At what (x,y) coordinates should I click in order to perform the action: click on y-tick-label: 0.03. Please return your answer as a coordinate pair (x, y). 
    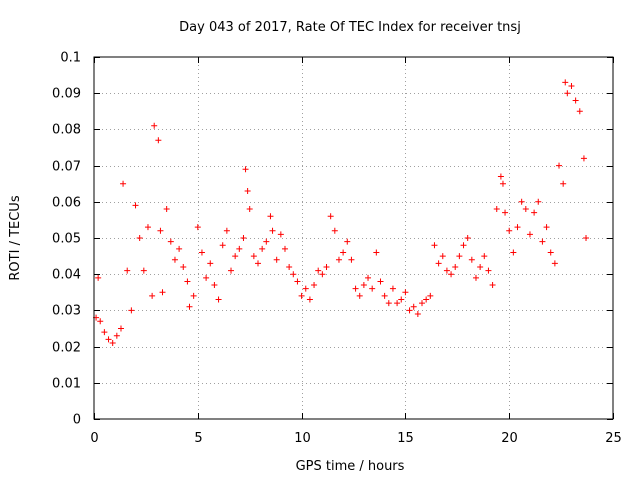
    Looking at the image, I should click on (66, 311).